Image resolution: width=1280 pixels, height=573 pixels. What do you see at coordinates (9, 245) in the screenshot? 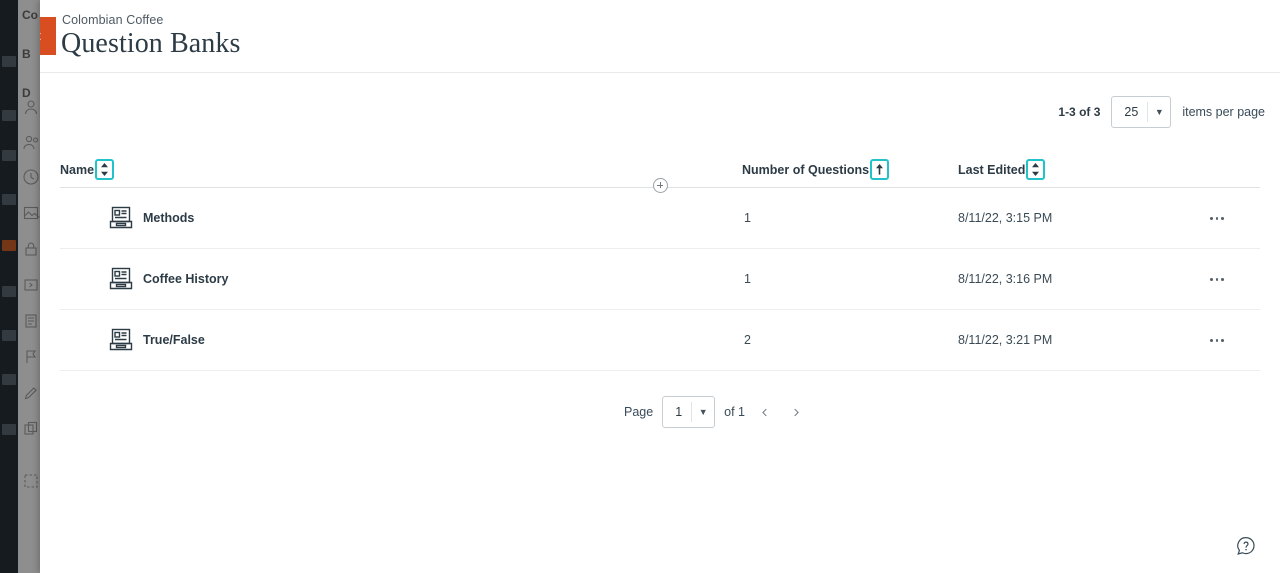
I see `rail-glyph-inbox` at bounding box center [9, 245].